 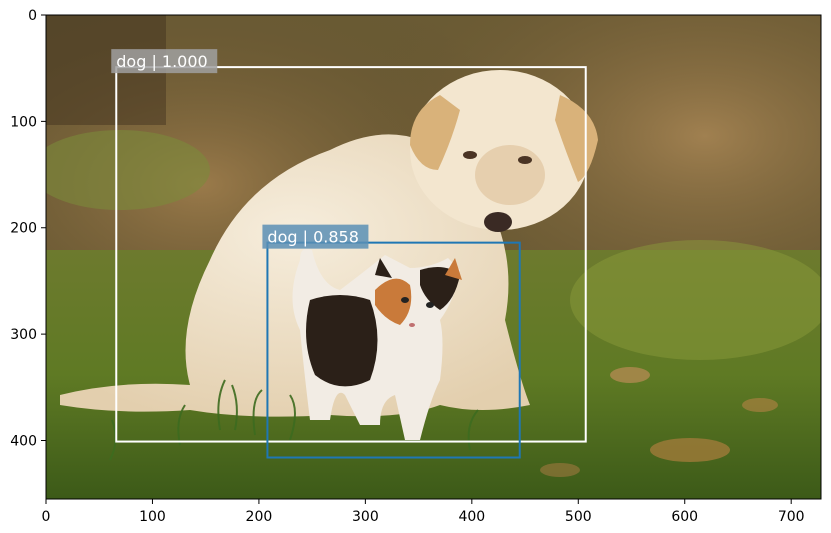 I want to click on x-tick-label: 200, so click(x=259, y=517).